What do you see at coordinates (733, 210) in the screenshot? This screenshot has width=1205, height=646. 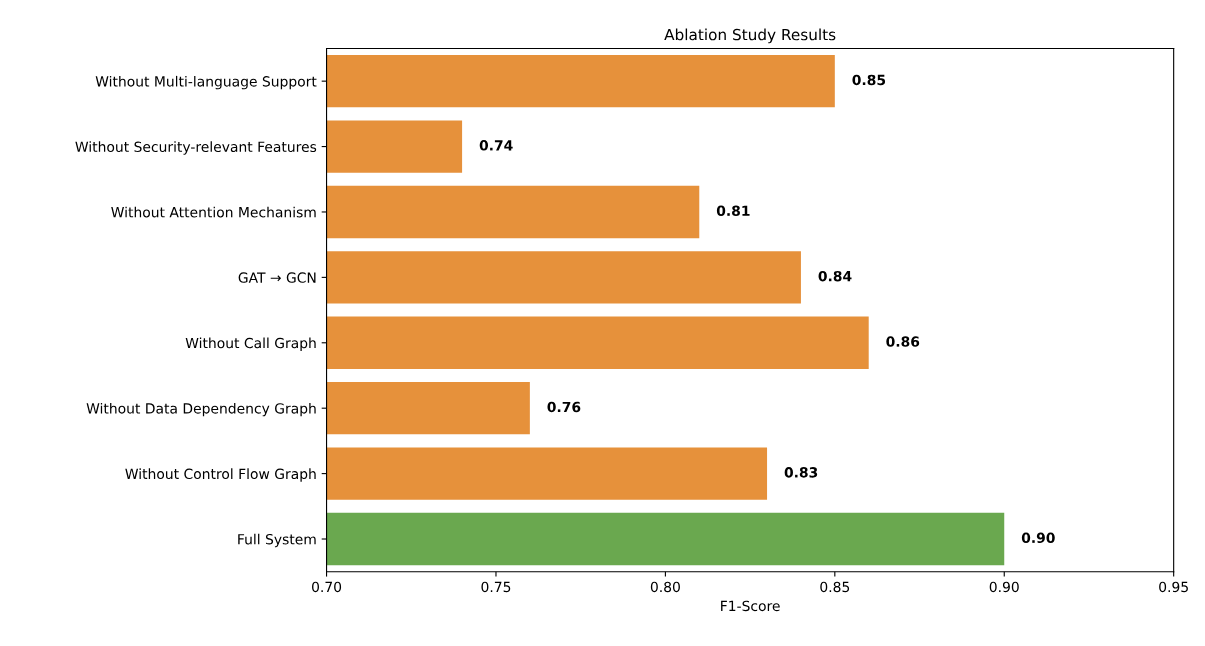 I see `data-label: 0.81` at bounding box center [733, 210].